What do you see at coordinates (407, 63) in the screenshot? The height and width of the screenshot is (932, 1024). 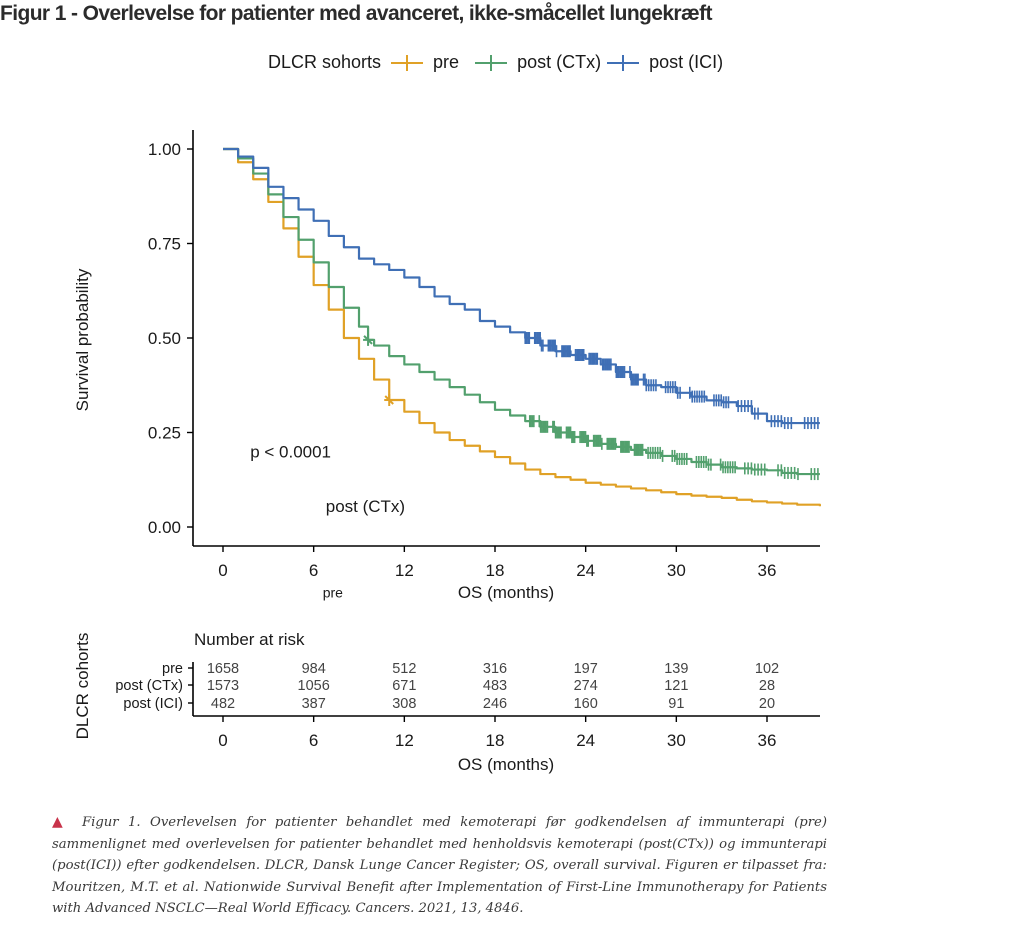 I see `legend-key-pre` at bounding box center [407, 63].